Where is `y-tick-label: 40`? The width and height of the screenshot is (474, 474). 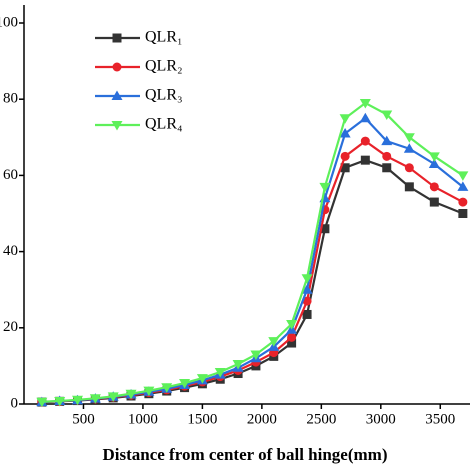 y-tick-label: 40 is located at coordinates (10, 251).